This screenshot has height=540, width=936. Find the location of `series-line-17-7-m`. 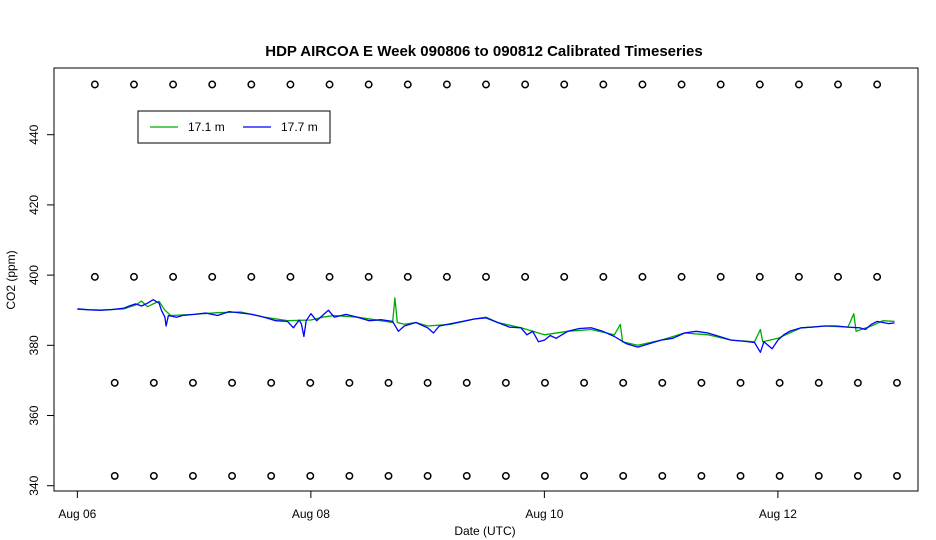

series-line-17-7-m is located at coordinates (486, 326).